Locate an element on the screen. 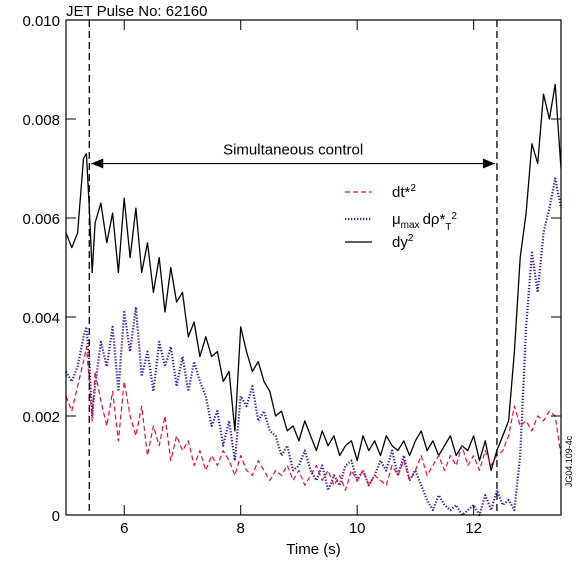 This screenshot has height=567, width=584. legend-label: μmax dρ*T2 is located at coordinates (424, 222).